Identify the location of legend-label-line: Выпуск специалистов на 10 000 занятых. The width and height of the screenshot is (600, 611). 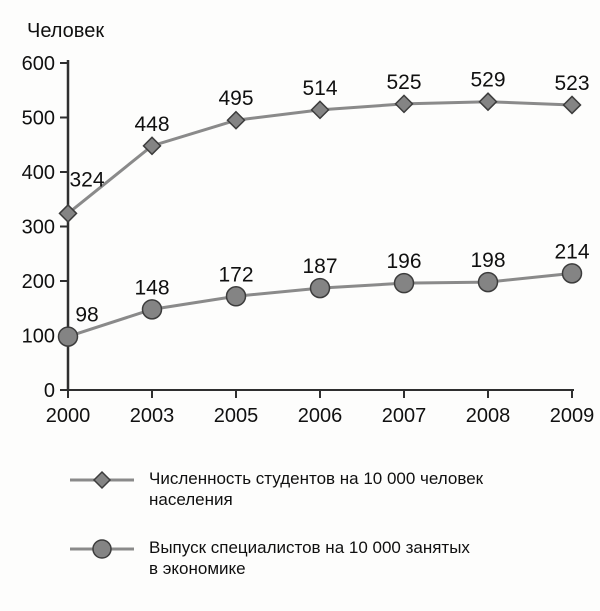
(309, 547).